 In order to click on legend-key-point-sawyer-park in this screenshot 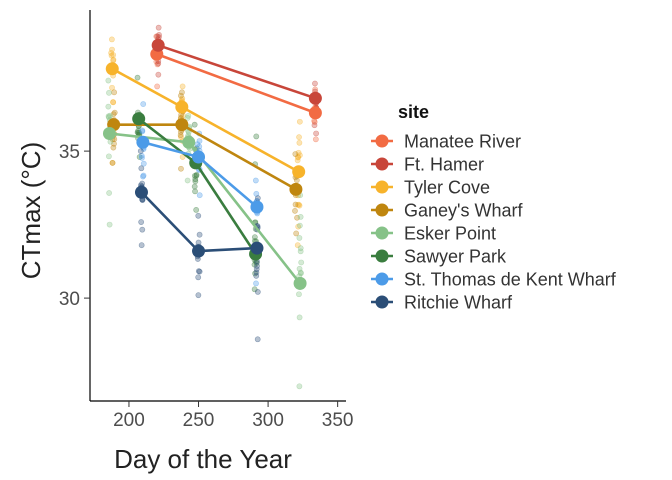, I will do `click(382, 256)`.